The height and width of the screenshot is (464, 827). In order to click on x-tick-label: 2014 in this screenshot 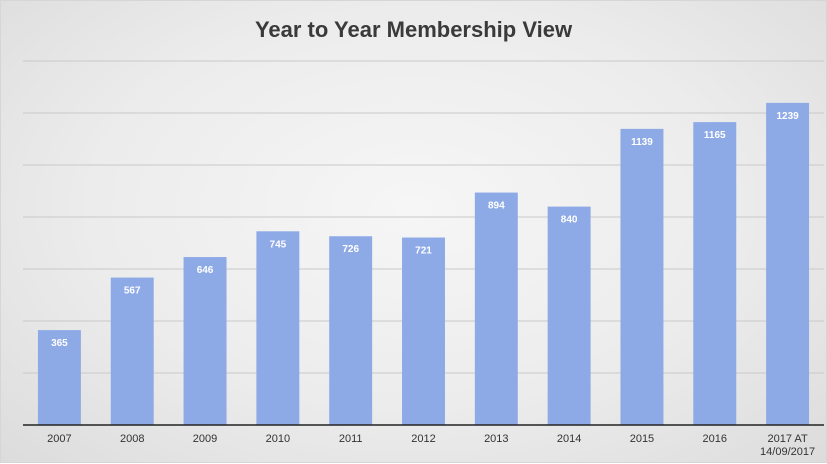, I will do `click(569, 439)`.